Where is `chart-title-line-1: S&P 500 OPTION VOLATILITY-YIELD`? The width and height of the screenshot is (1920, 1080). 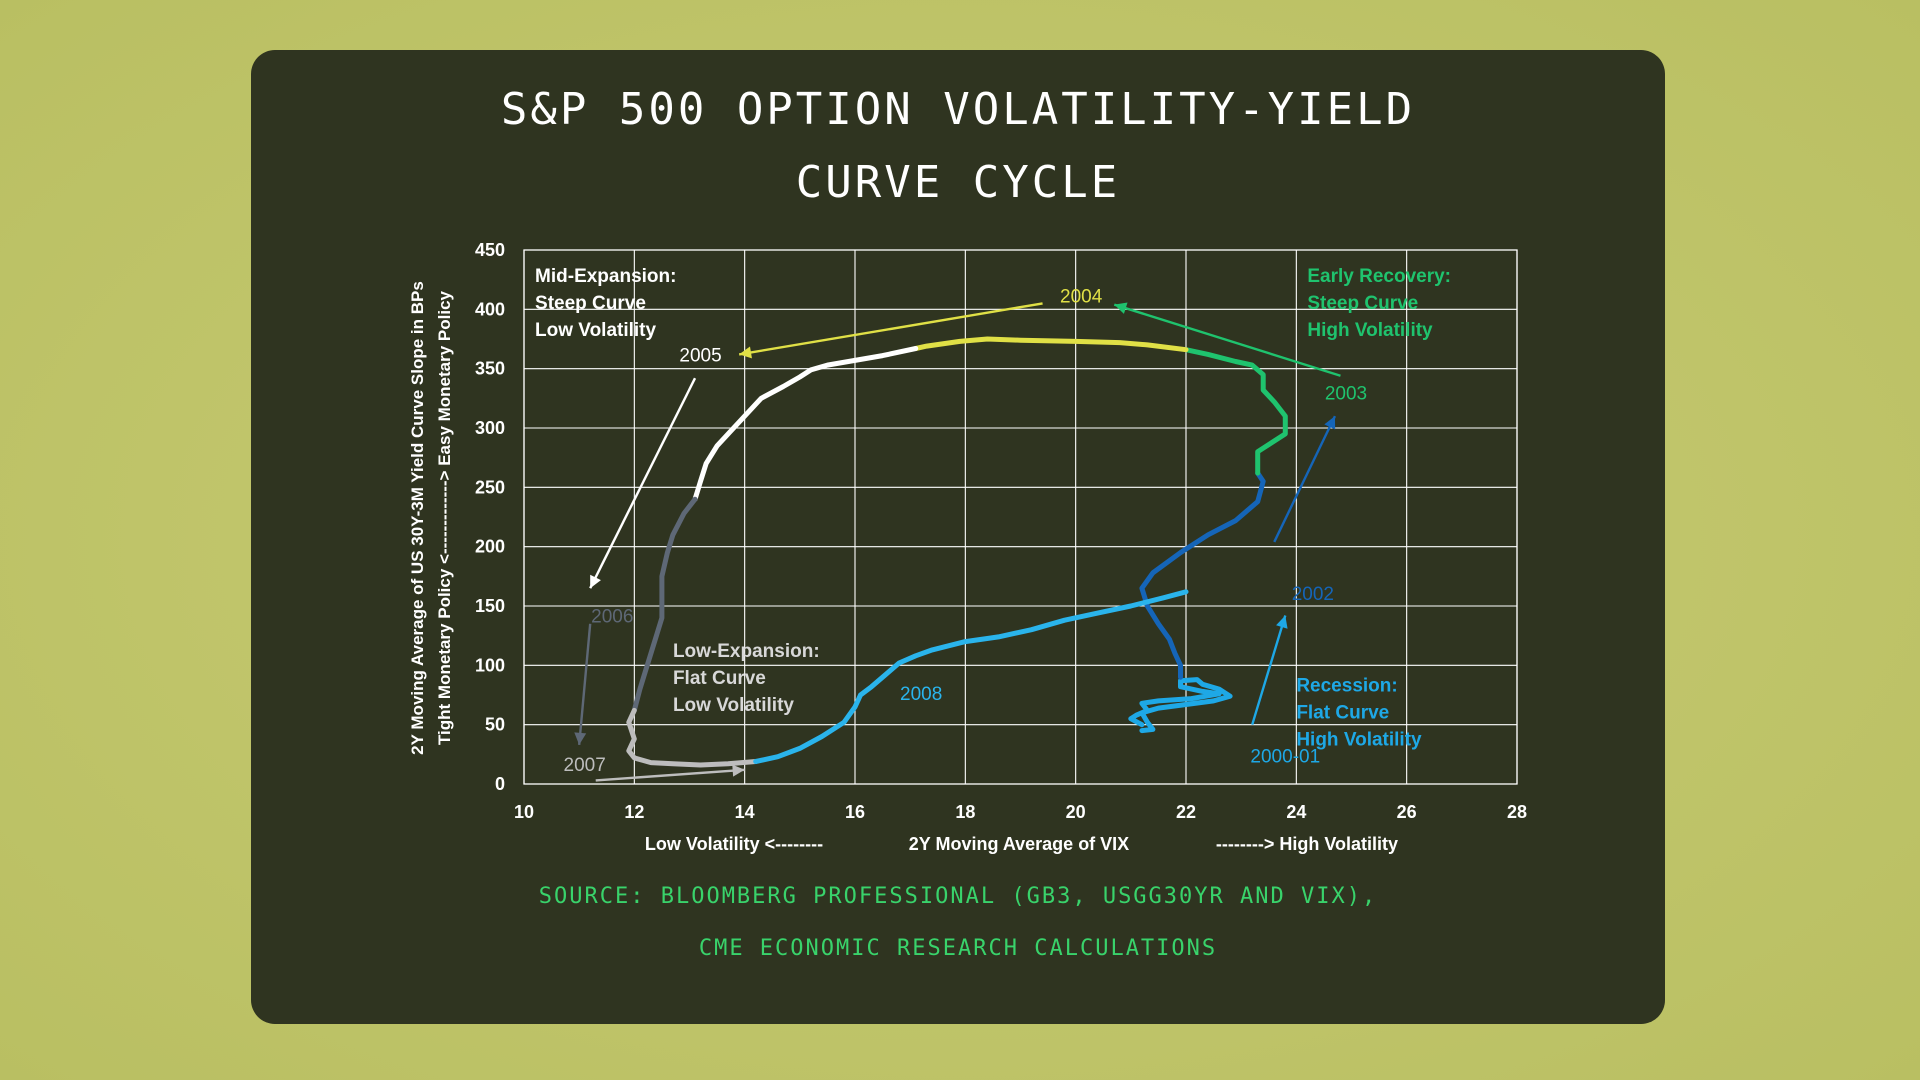
chart-title-line-1: S&P 500 OPTION VOLATILITY-YIELD is located at coordinates (958, 109).